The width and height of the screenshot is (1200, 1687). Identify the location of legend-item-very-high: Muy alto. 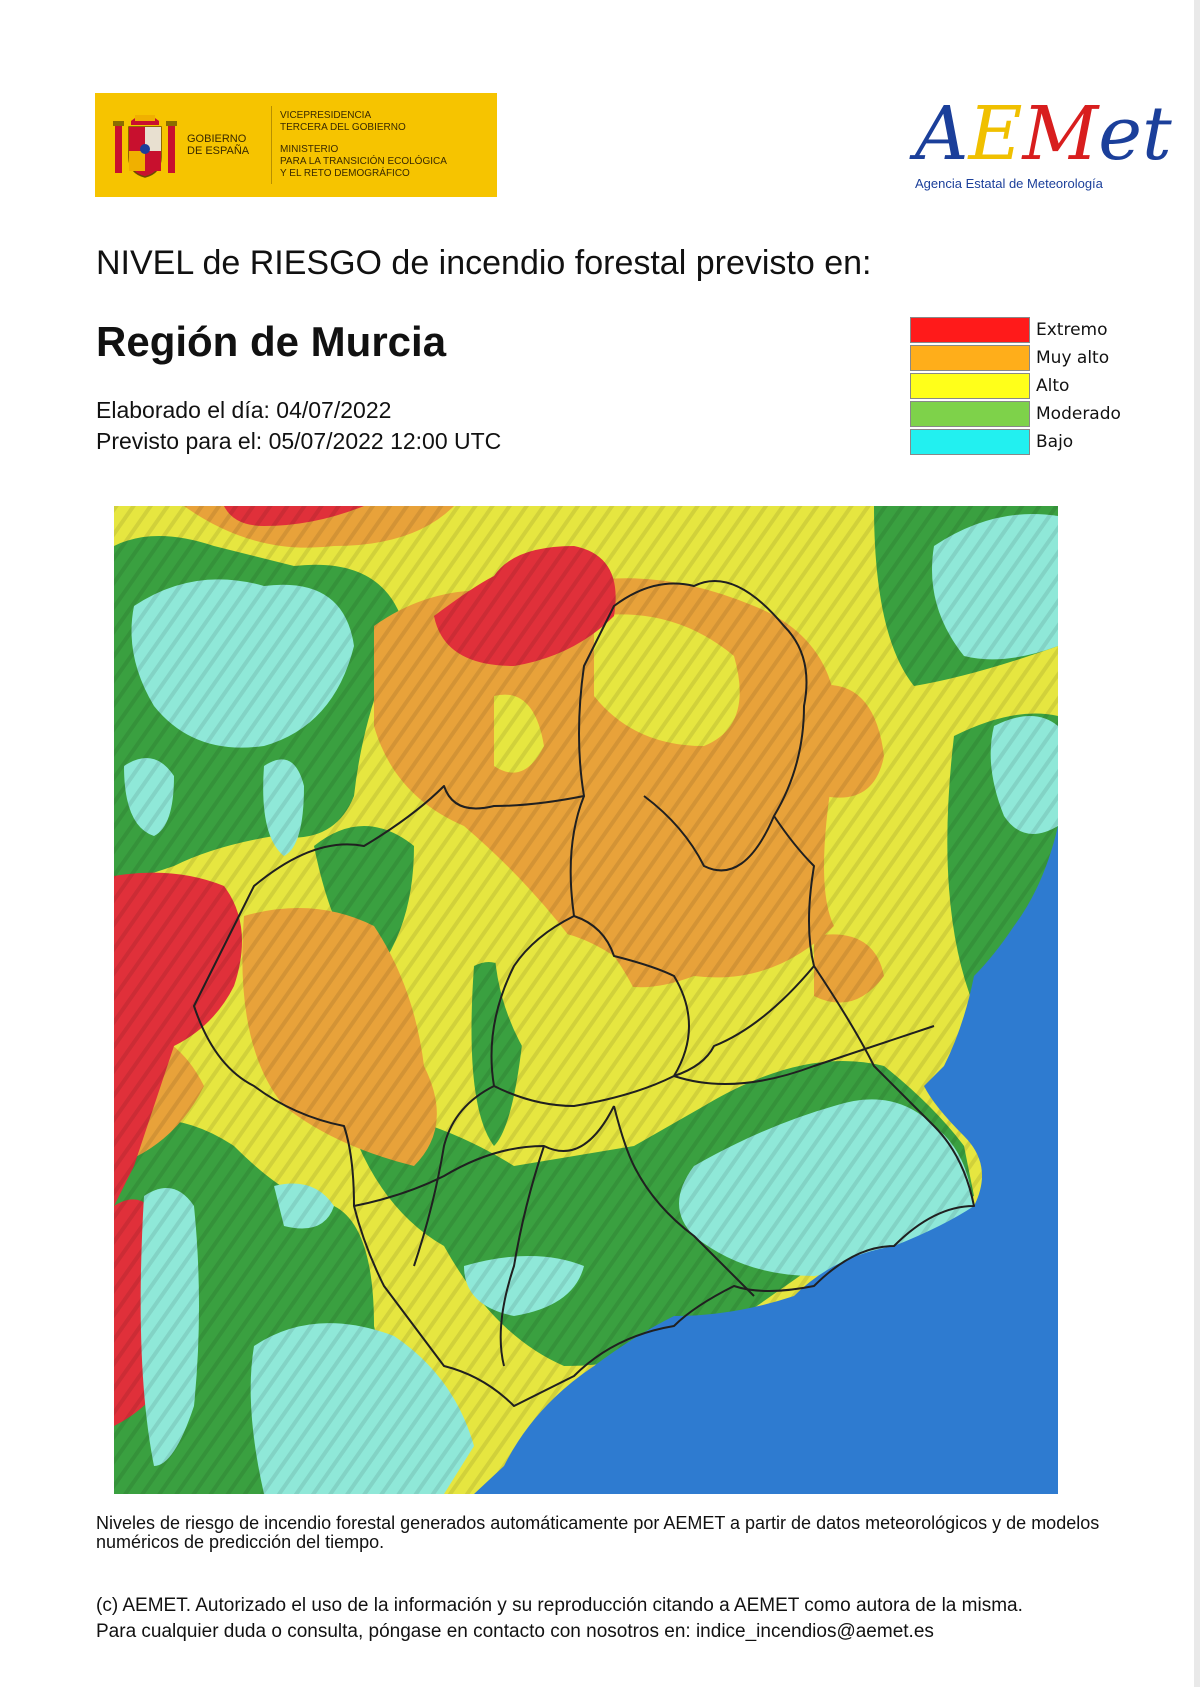
(1015, 358).